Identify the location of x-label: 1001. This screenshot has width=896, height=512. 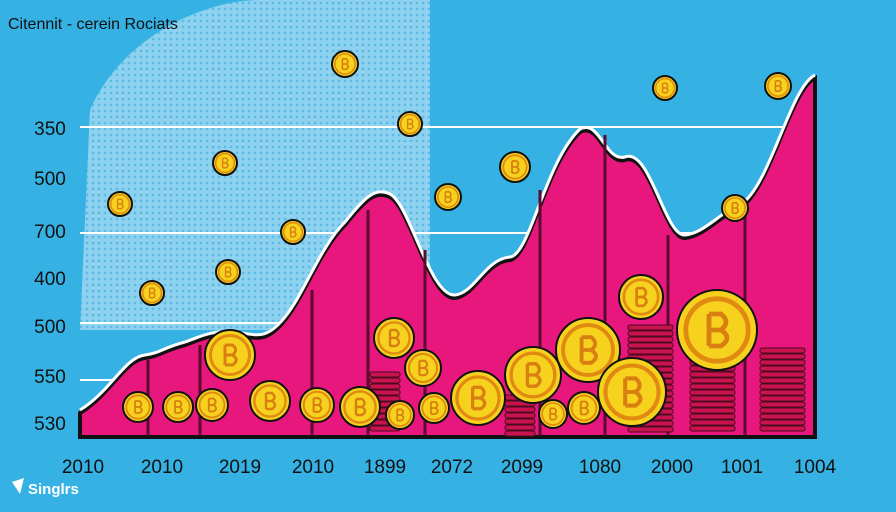
(742, 467).